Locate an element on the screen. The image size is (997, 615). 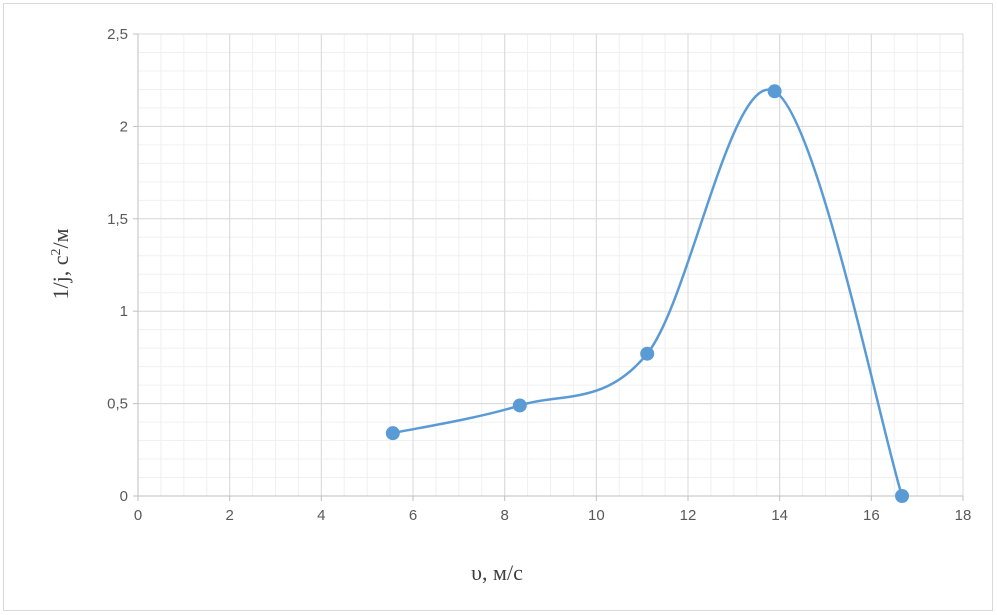
x-tick-label: 2 is located at coordinates (229, 515).